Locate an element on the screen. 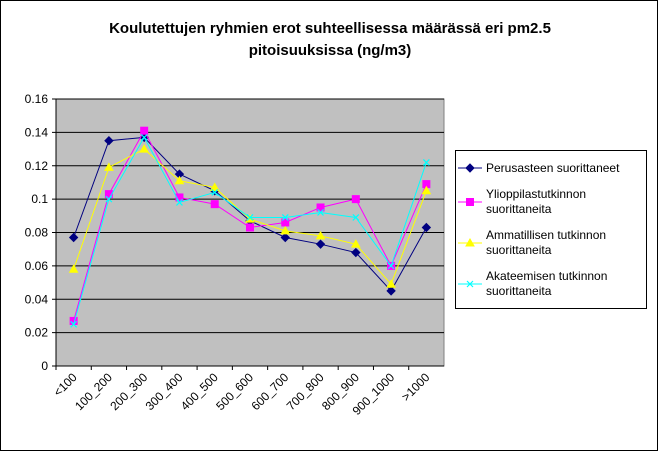 The height and width of the screenshot is (452, 659). y-tick-label: 0.04 is located at coordinates (37, 299).